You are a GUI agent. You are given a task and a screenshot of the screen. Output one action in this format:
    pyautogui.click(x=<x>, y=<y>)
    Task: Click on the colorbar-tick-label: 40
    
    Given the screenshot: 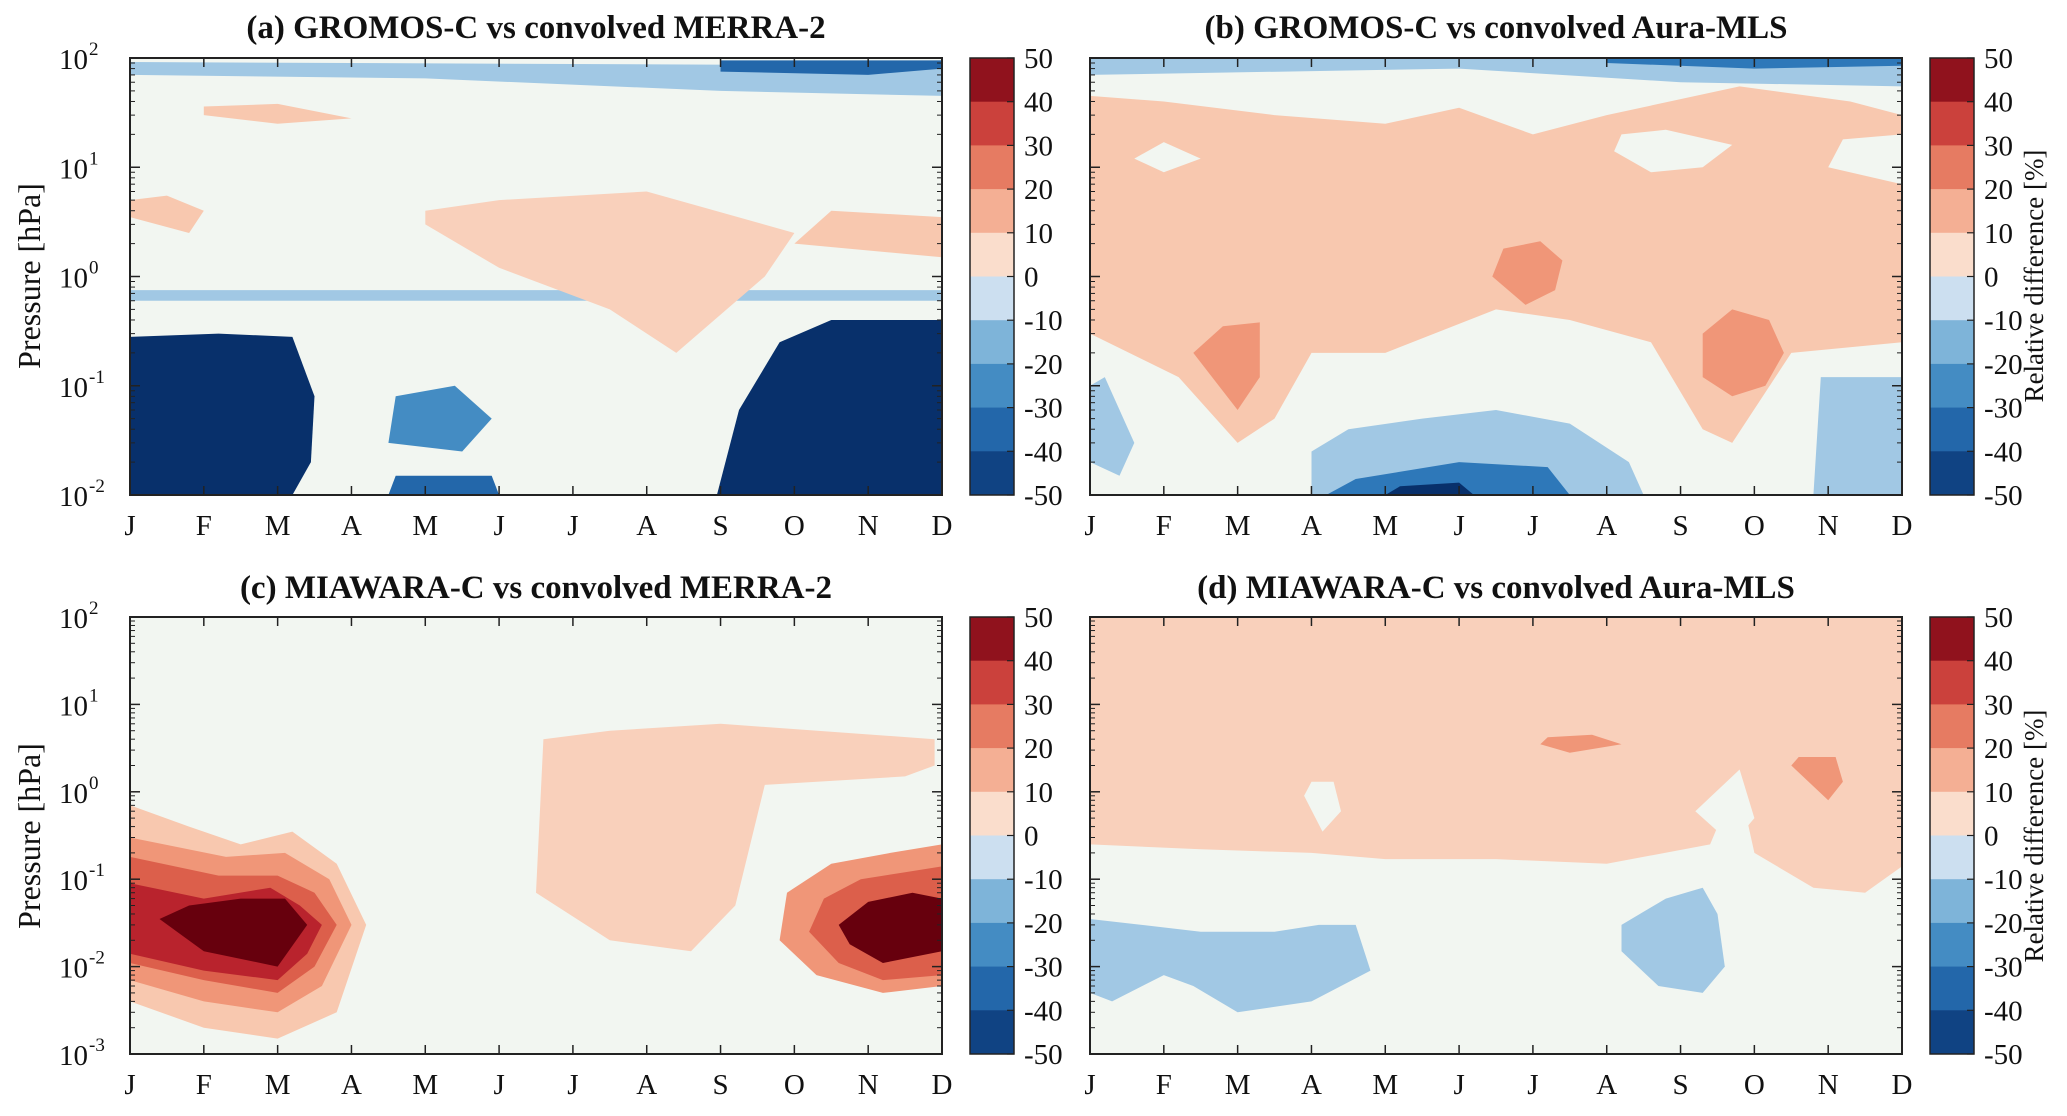 What is the action you would take?
    pyautogui.click(x=1038, y=103)
    